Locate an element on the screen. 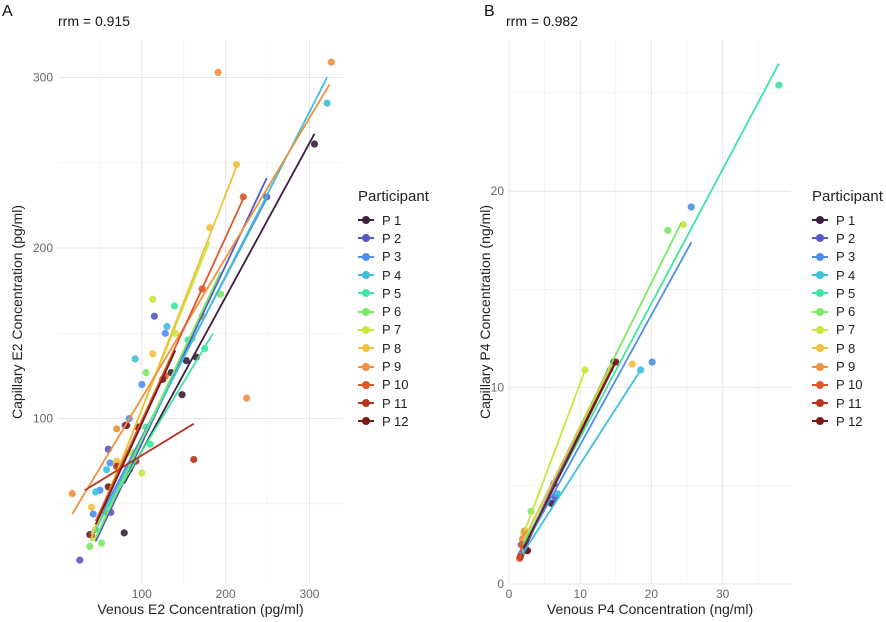 Image resolution: width=886 pixels, height=622 pixels. legend-label: P 8 is located at coordinates (392, 348).